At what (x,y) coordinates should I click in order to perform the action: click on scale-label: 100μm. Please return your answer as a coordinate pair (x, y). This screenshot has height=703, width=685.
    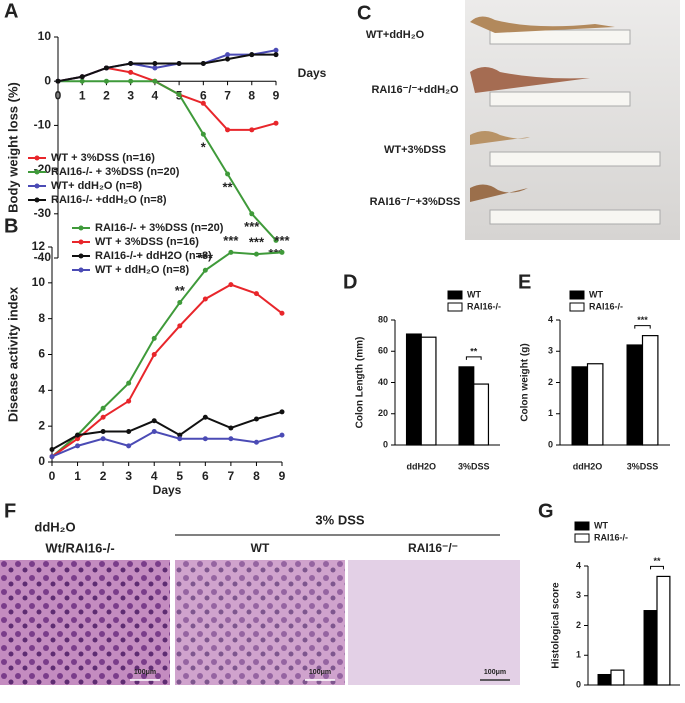
    Looking at the image, I should click on (145, 672).